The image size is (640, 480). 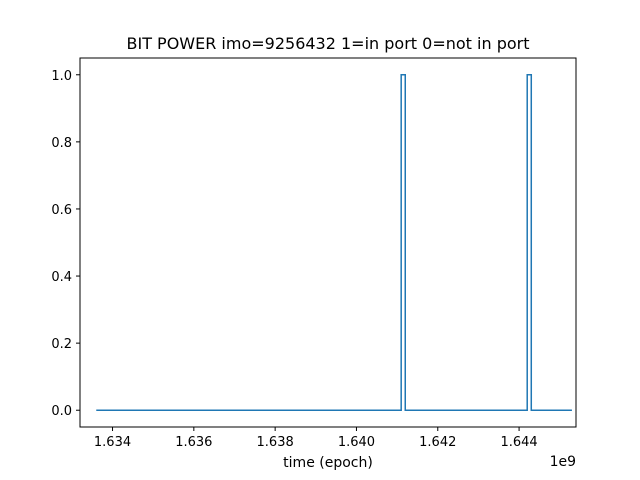 I want to click on y-tick-label: 1.0, so click(x=61, y=76).